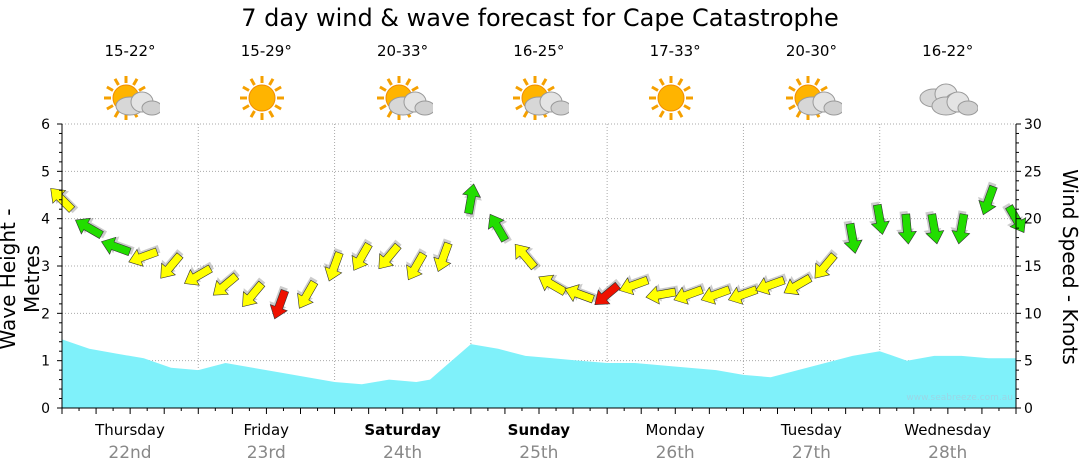 The width and height of the screenshot is (1080, 475). What do you see at coordinates (811, 51) in the screenshot?
I see `day-temperature-range: 20-30°` at bounding box center [811, 51].